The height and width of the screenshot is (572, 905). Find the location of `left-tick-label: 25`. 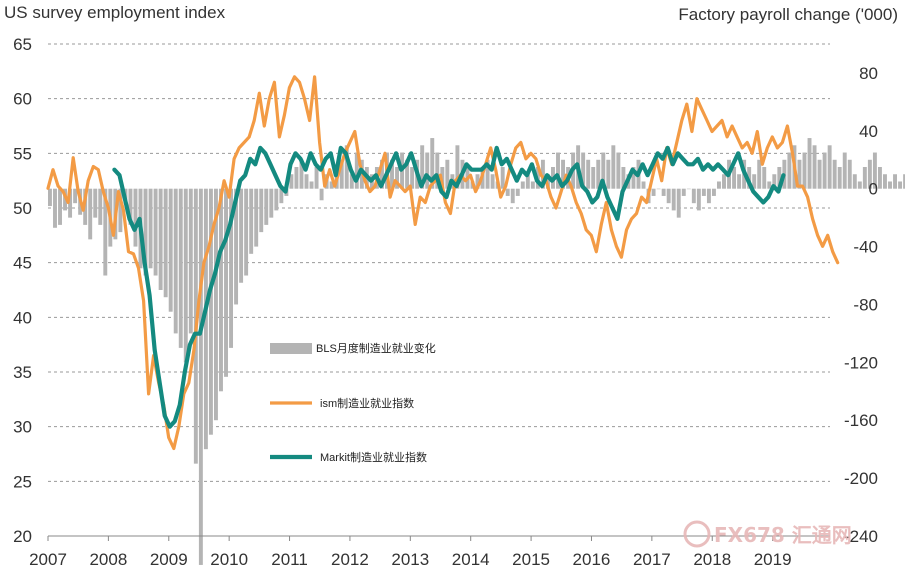

left-tick-label: 25 is located at coordinates (22, 481).